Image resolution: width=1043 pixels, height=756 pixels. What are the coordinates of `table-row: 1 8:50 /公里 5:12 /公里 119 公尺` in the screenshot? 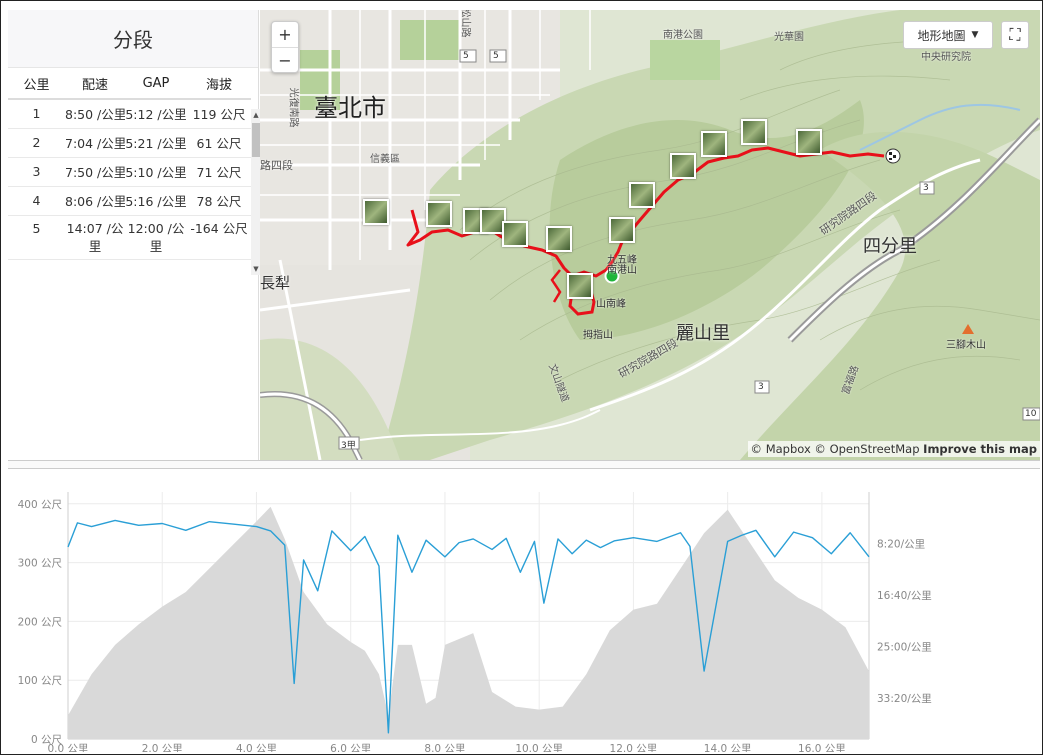 It's located at (129, 114).